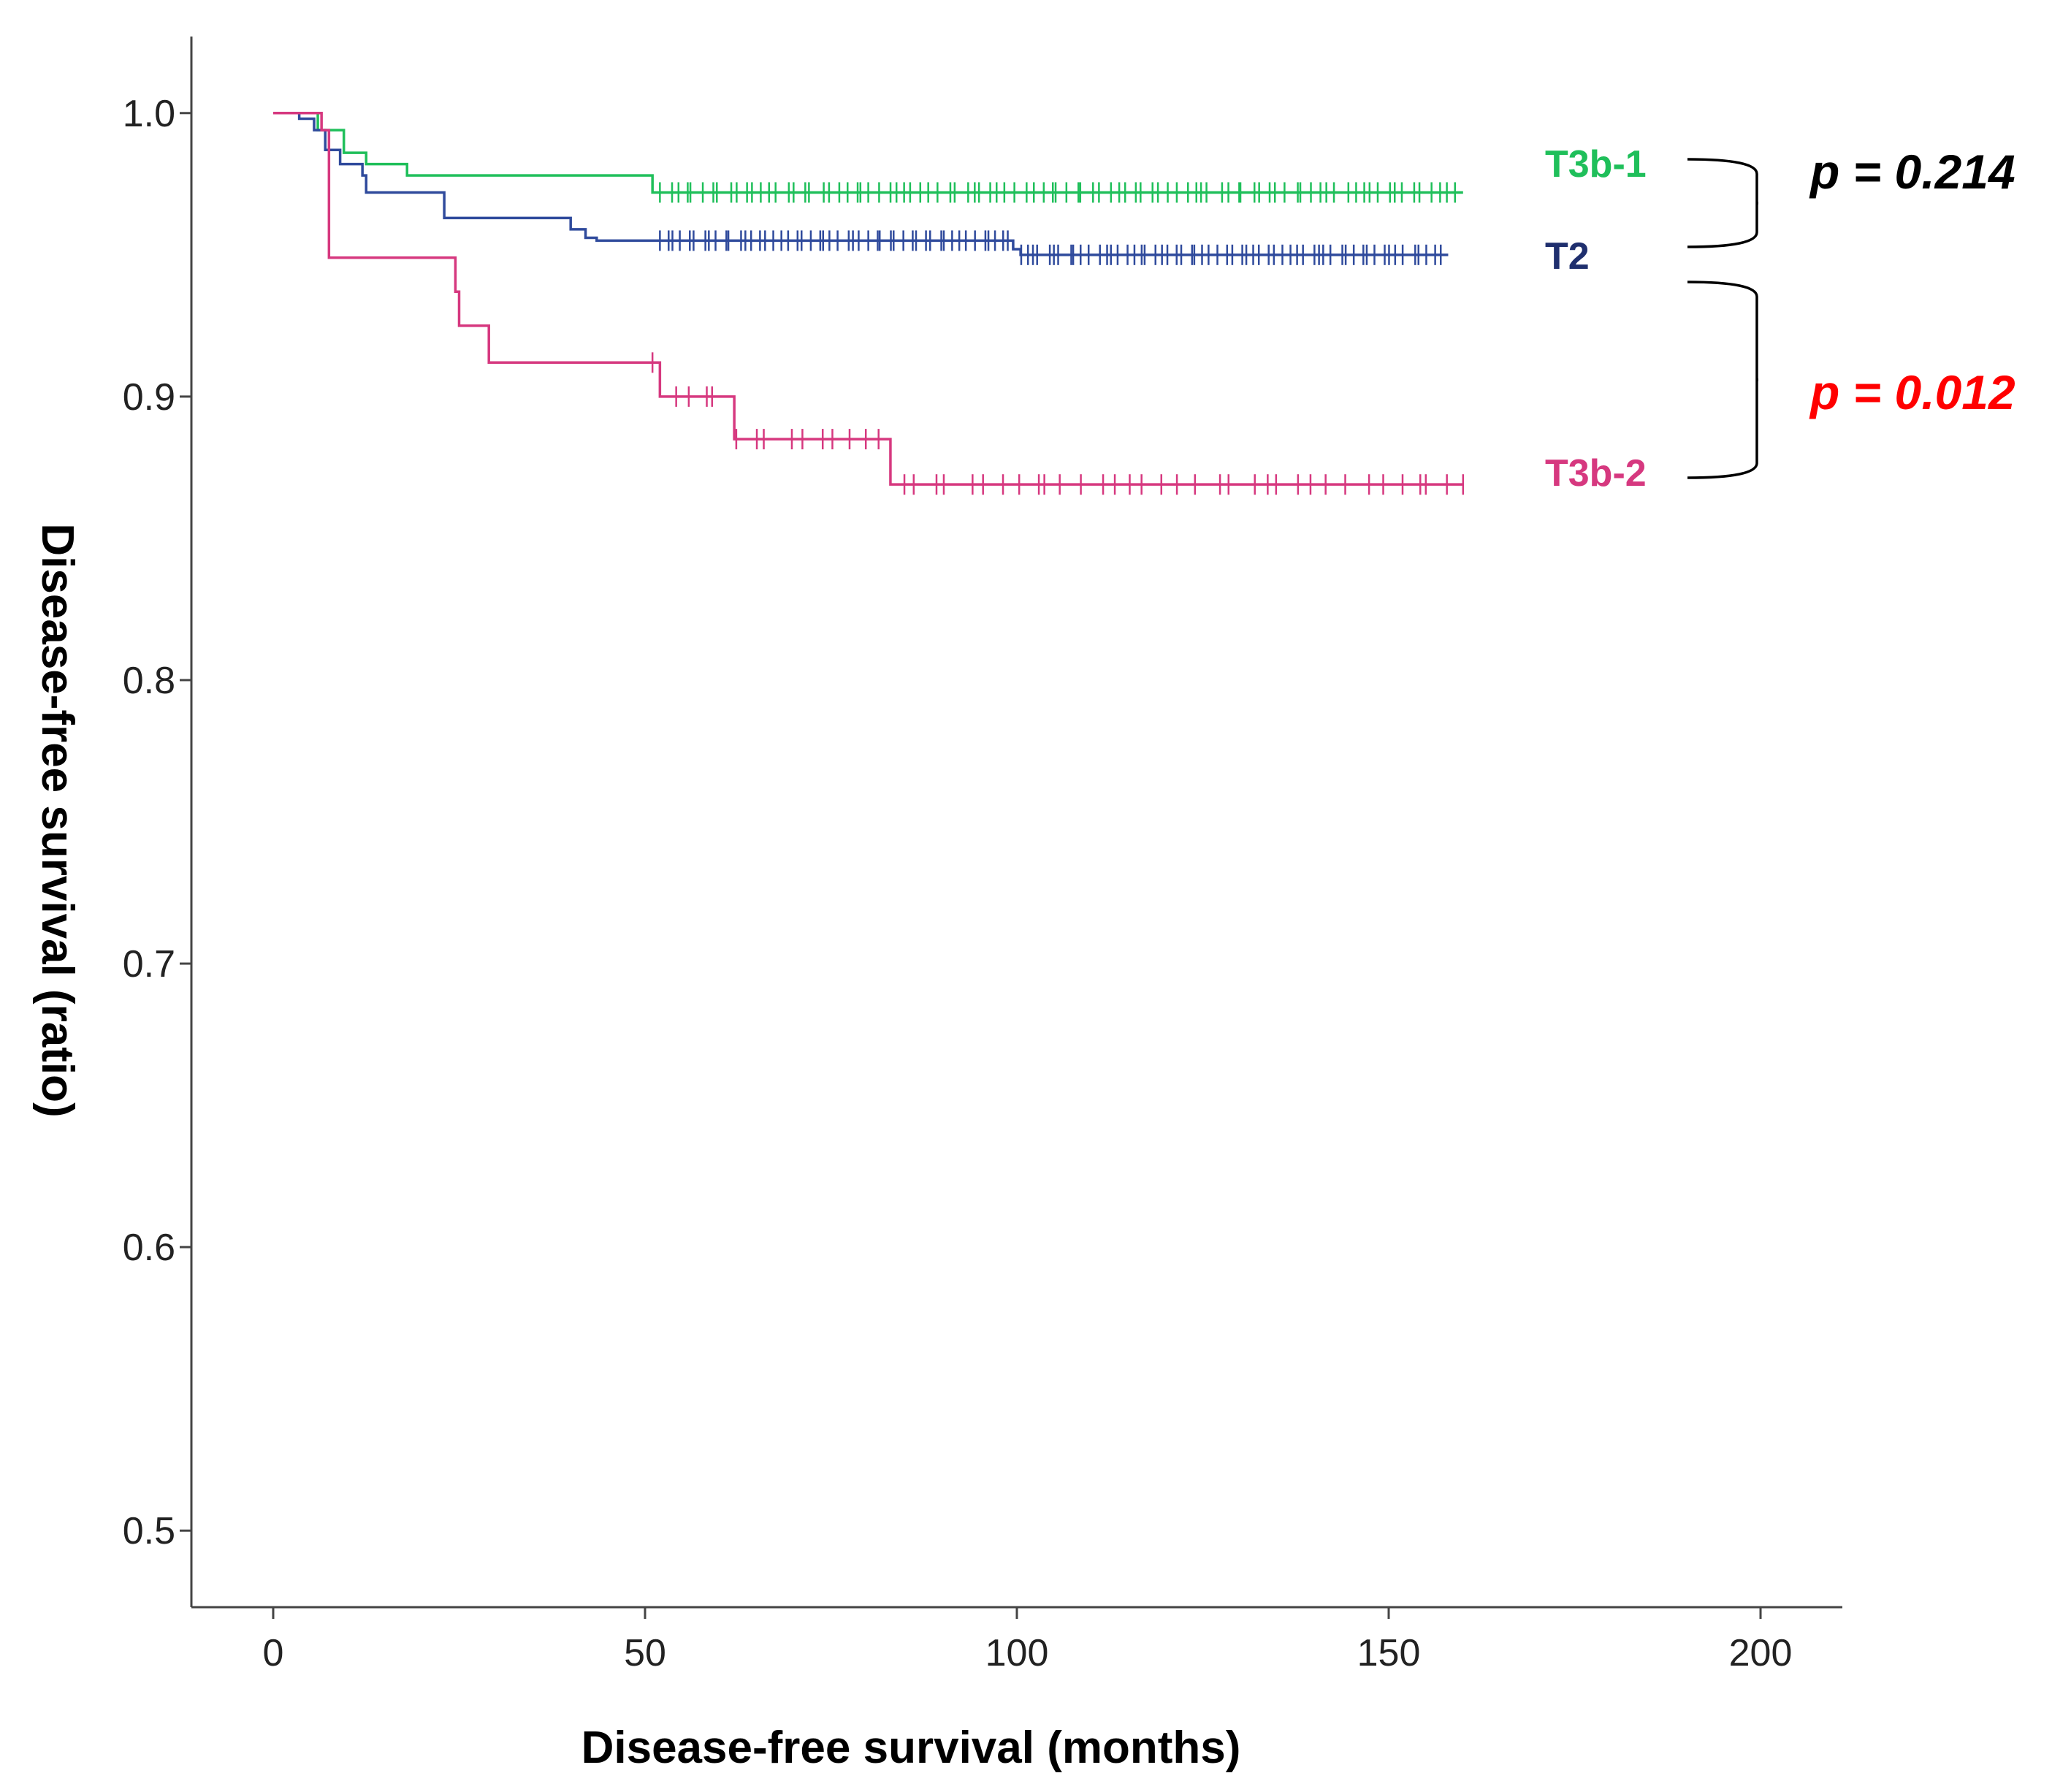  I want to click on y-tick-label: 0.6, so click(149, 1248).